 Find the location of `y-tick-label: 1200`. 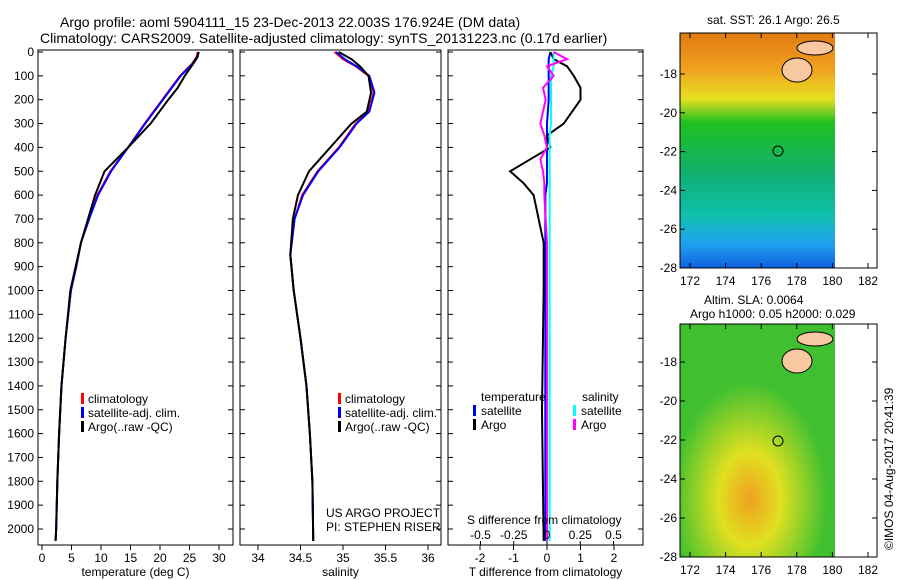

y-tick-label: 1200 is located at coordinates (20, 338).